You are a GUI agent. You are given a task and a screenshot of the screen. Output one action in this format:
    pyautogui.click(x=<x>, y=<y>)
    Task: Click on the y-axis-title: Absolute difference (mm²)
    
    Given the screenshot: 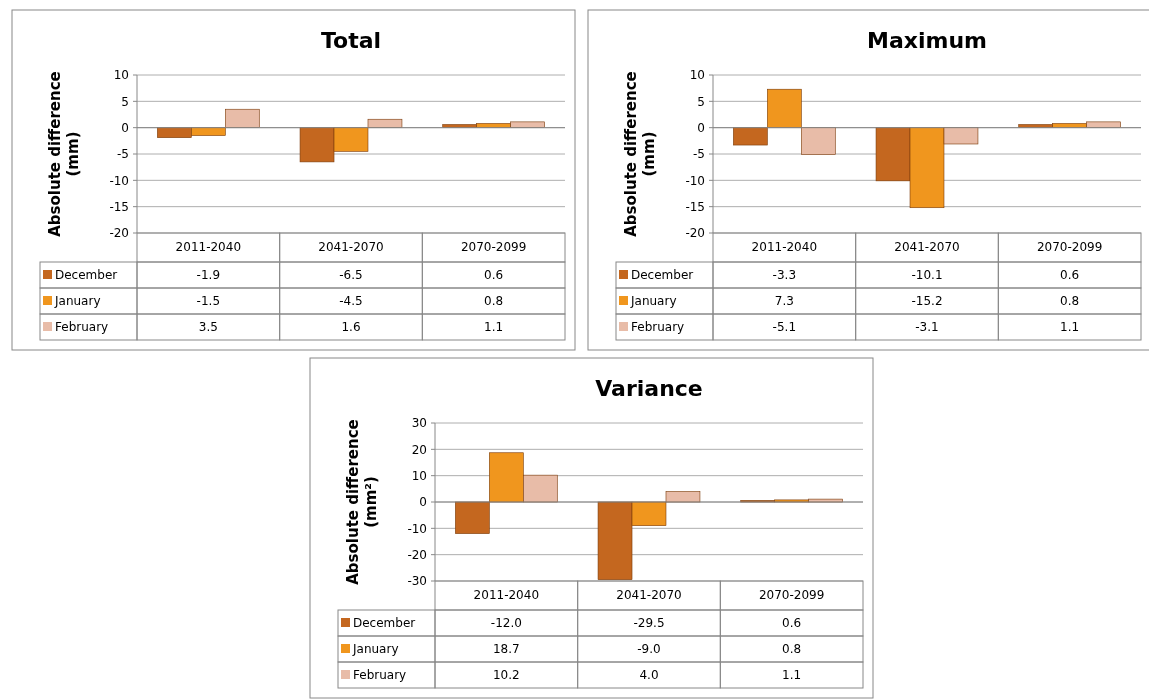 What is the action you would take?
    pyautogui.click(x=362, y=502)
    